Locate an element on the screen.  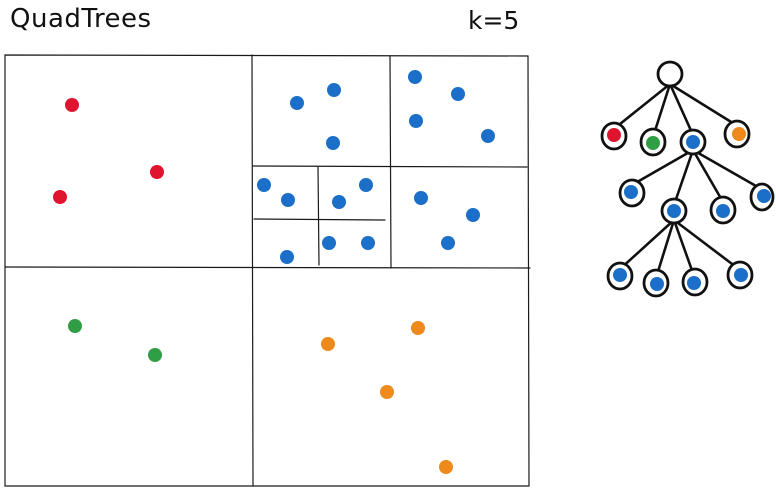
tree-root-node is located at coordinates (670, 74).